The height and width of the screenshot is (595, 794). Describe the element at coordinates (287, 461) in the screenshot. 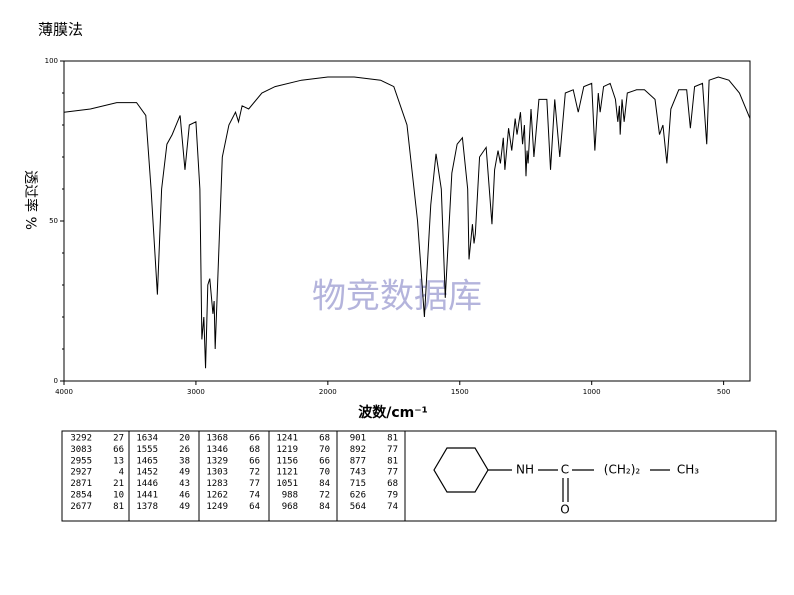

I see `peak-wavenumber: 1156` at that location.